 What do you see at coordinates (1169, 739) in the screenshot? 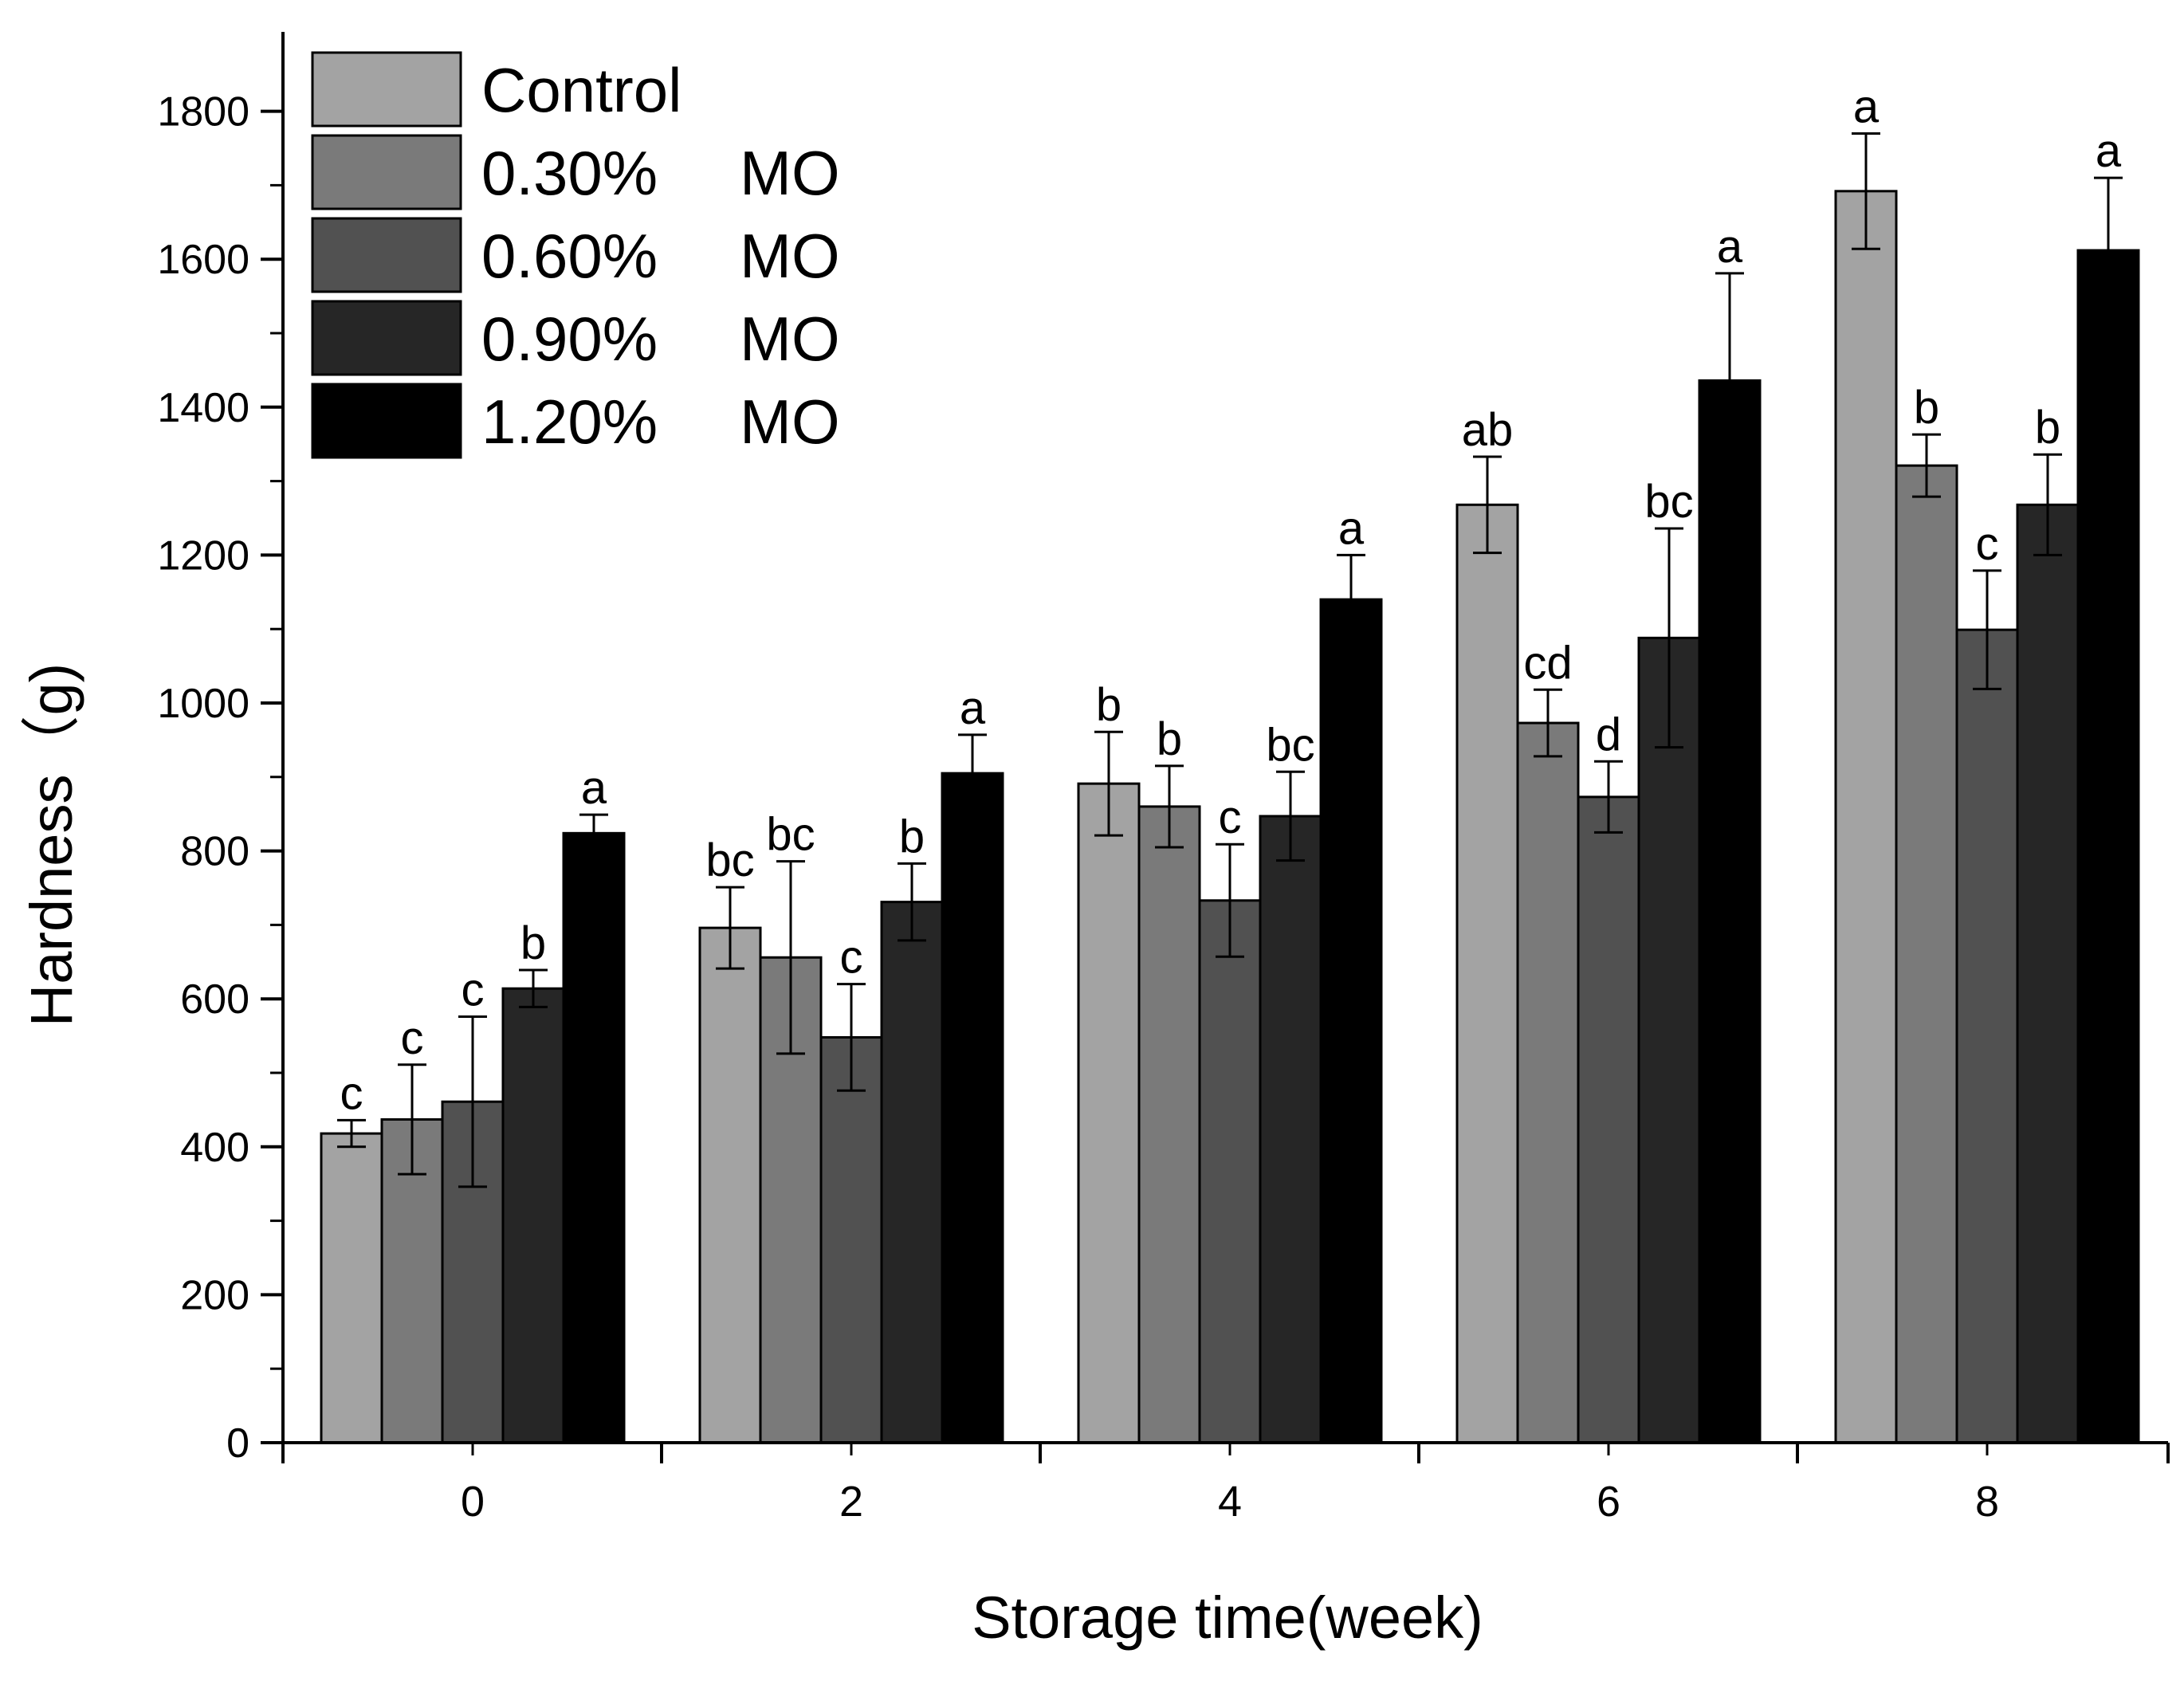
I see `significance-letter-week4-series2: b` at bounding box center [1169, 739].